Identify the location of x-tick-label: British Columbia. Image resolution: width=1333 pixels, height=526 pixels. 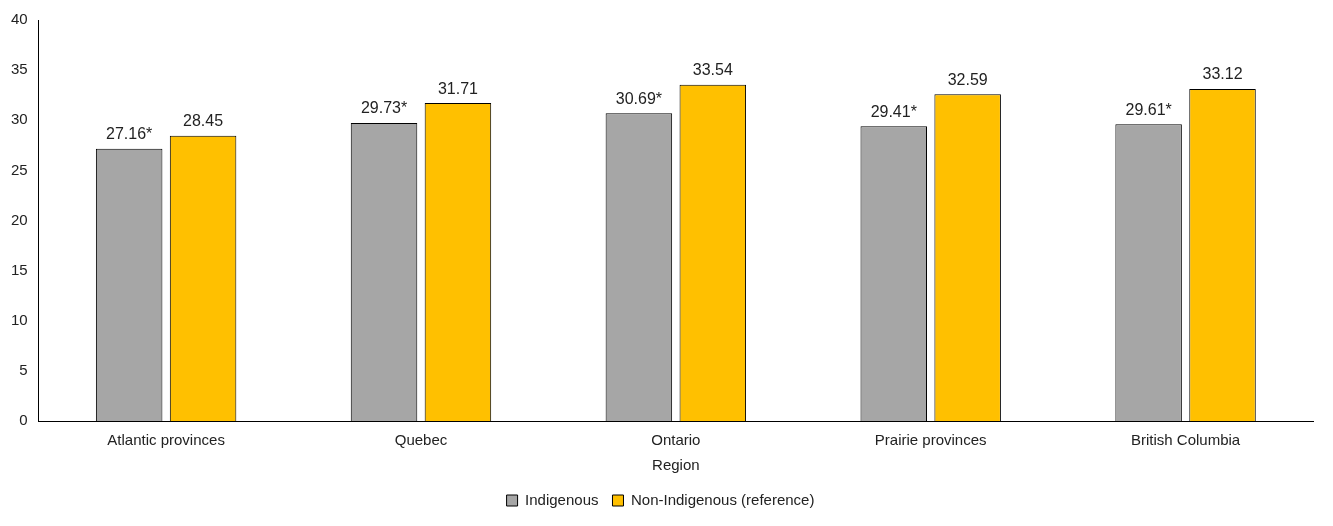
(1185, 440).